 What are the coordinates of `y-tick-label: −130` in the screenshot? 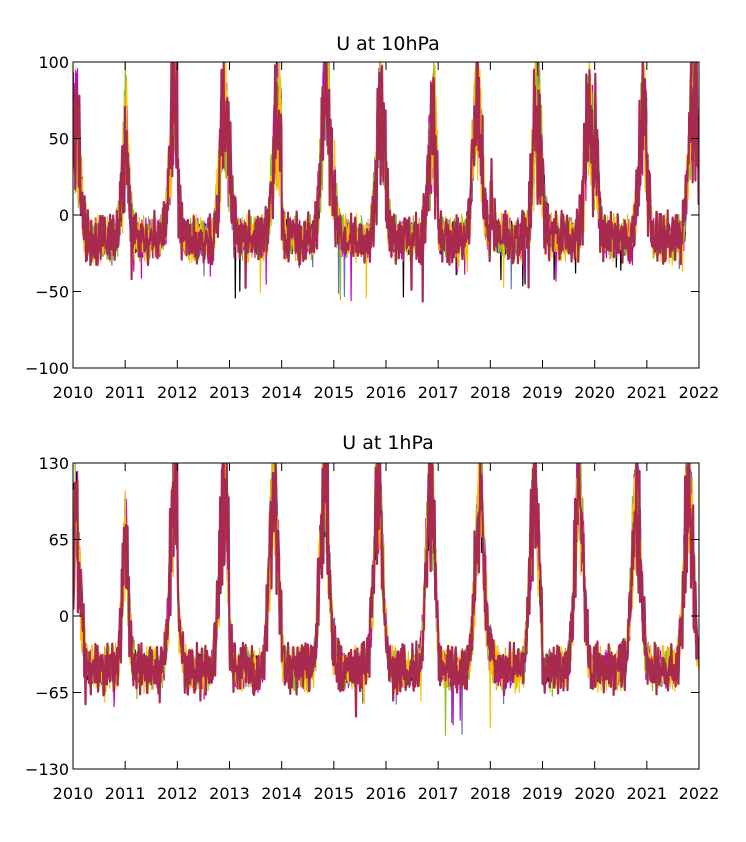 It's located at (47, 769).